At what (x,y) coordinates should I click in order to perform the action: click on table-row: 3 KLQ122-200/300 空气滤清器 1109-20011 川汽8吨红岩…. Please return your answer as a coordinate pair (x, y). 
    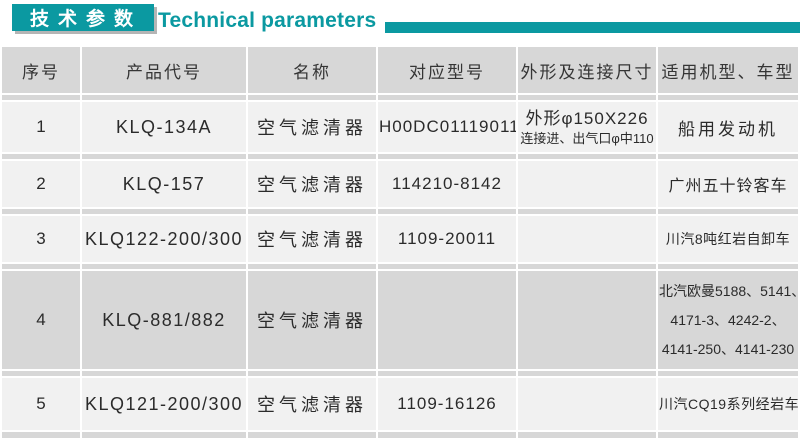
    Looking at the image, I should click on (400, 239).